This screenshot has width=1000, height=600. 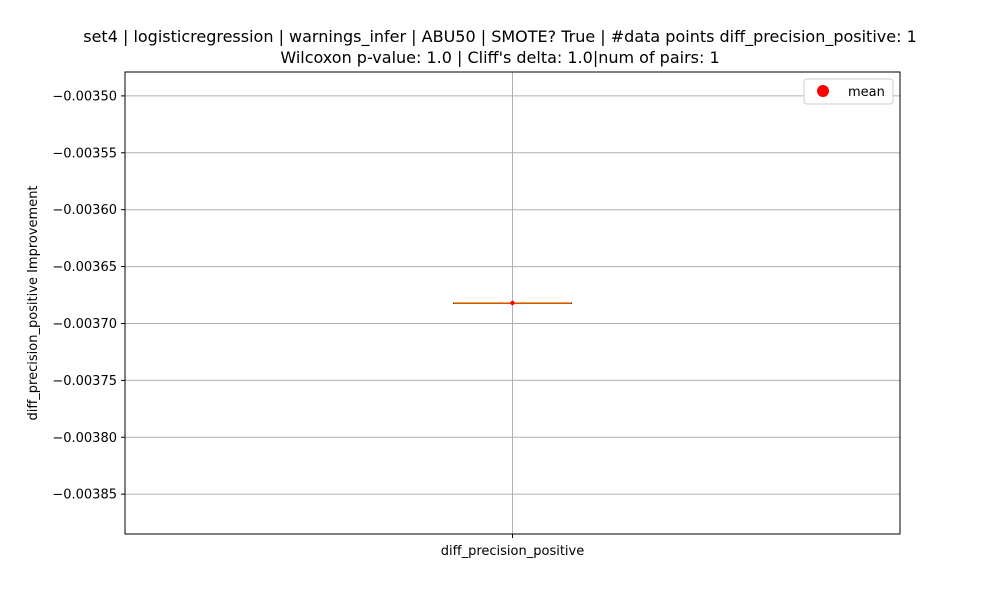 I want to click on box-layer, so click(x=512, y=303).